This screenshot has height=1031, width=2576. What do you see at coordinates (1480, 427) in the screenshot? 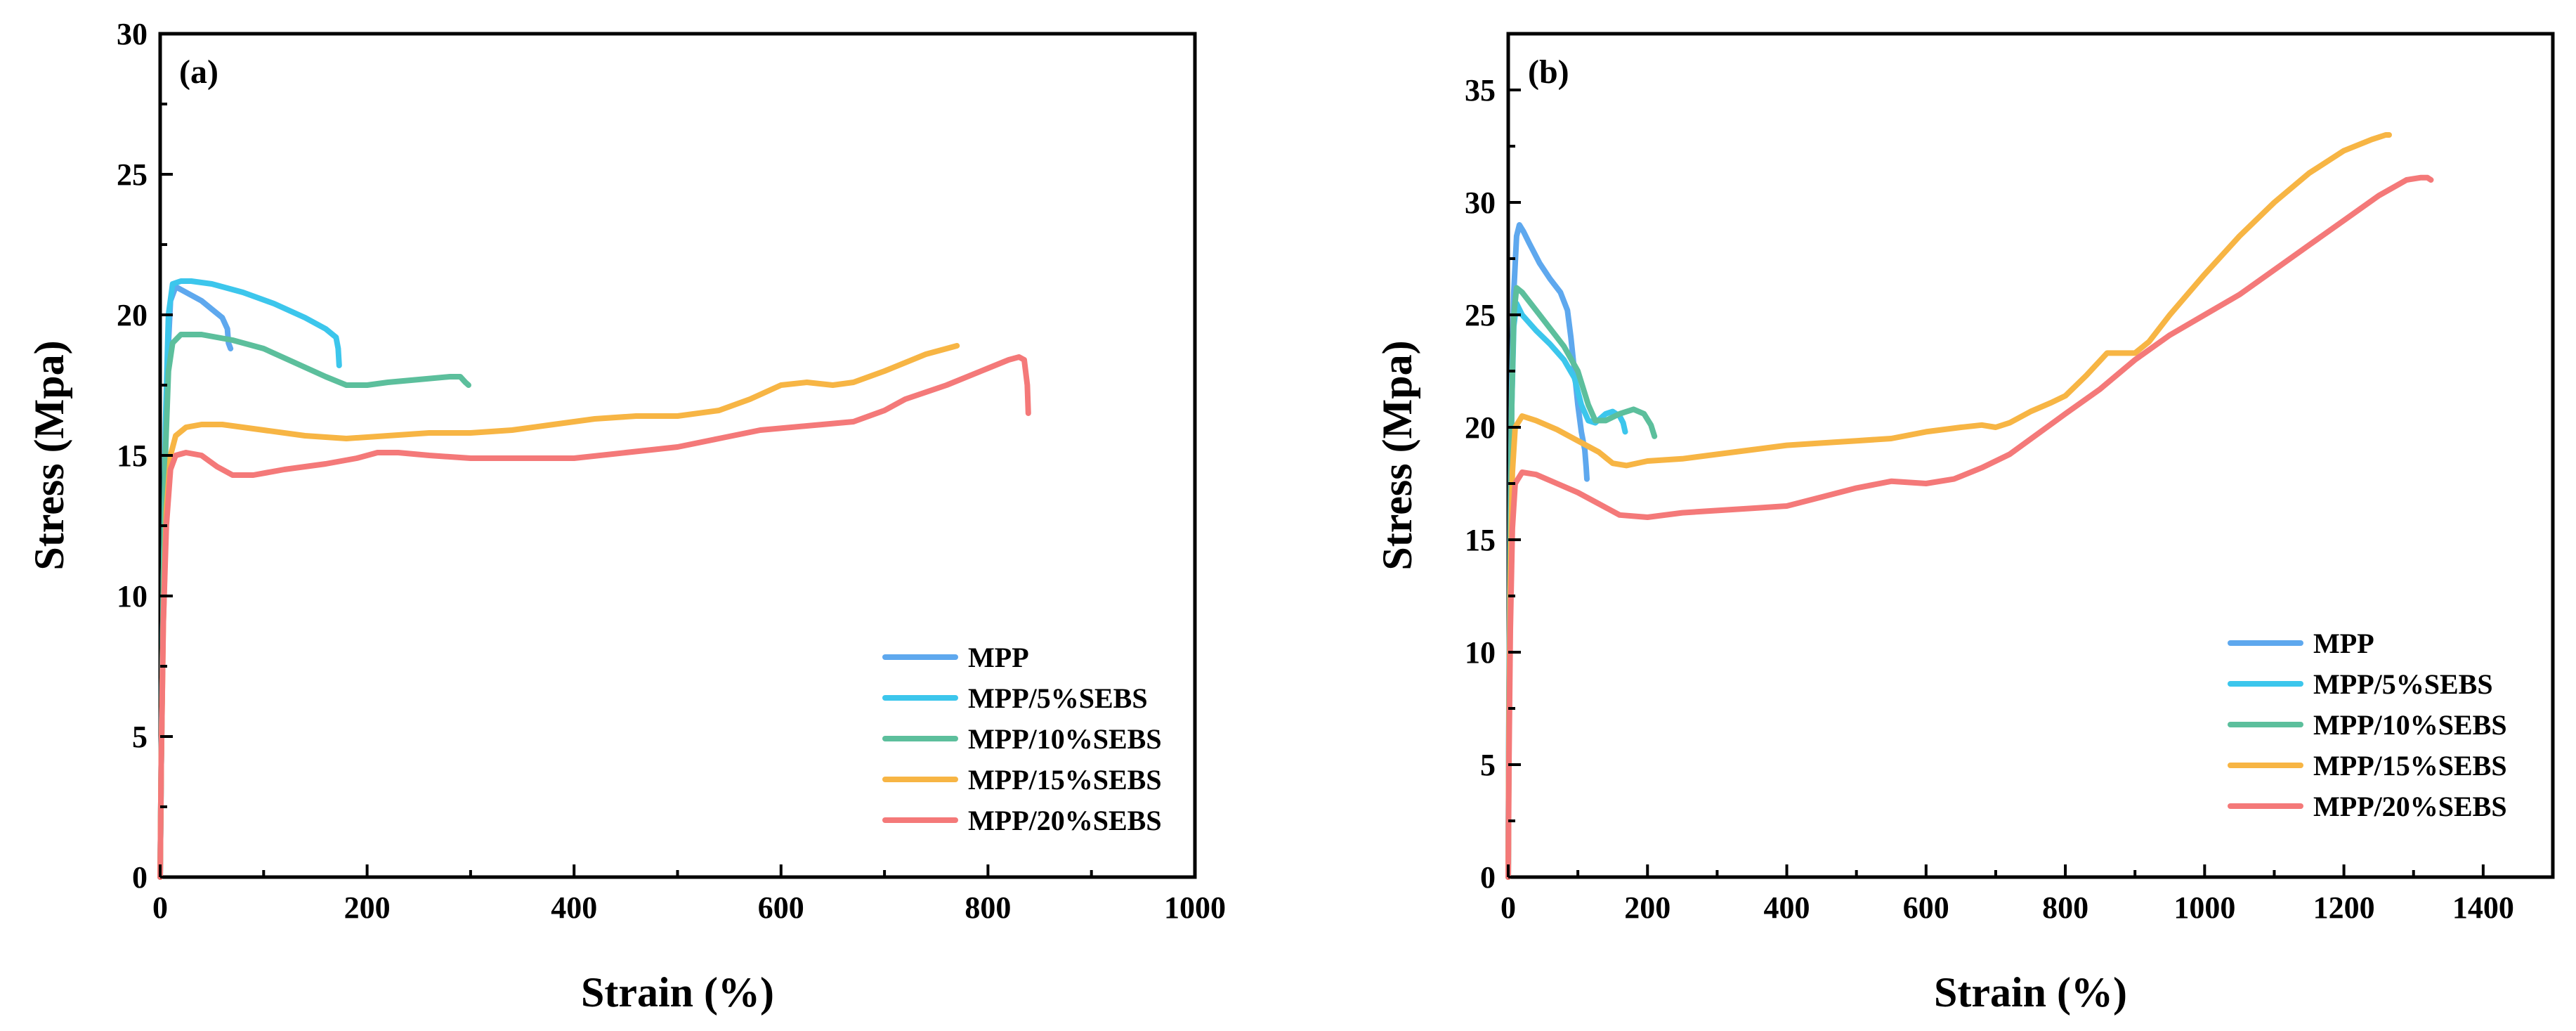
I see `panel-b-y-tick-label: 20` at bounding box center [1480, 427].